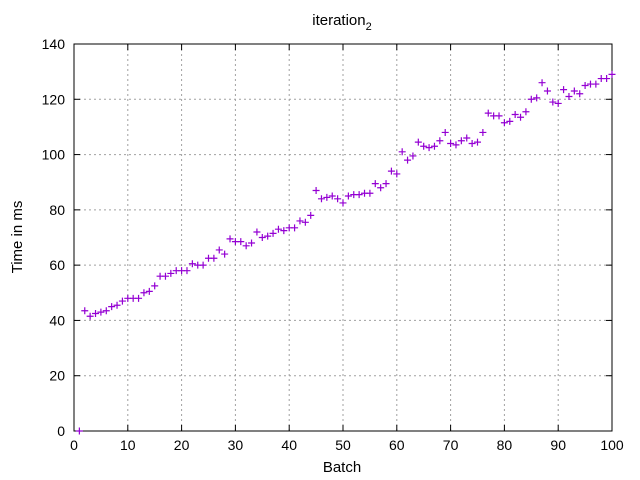 The height and width of the screenshot is (480, 640). Describe the element at coordinates (612, 445) in the screenshot. I see `x-tick-label: 100` at that location.